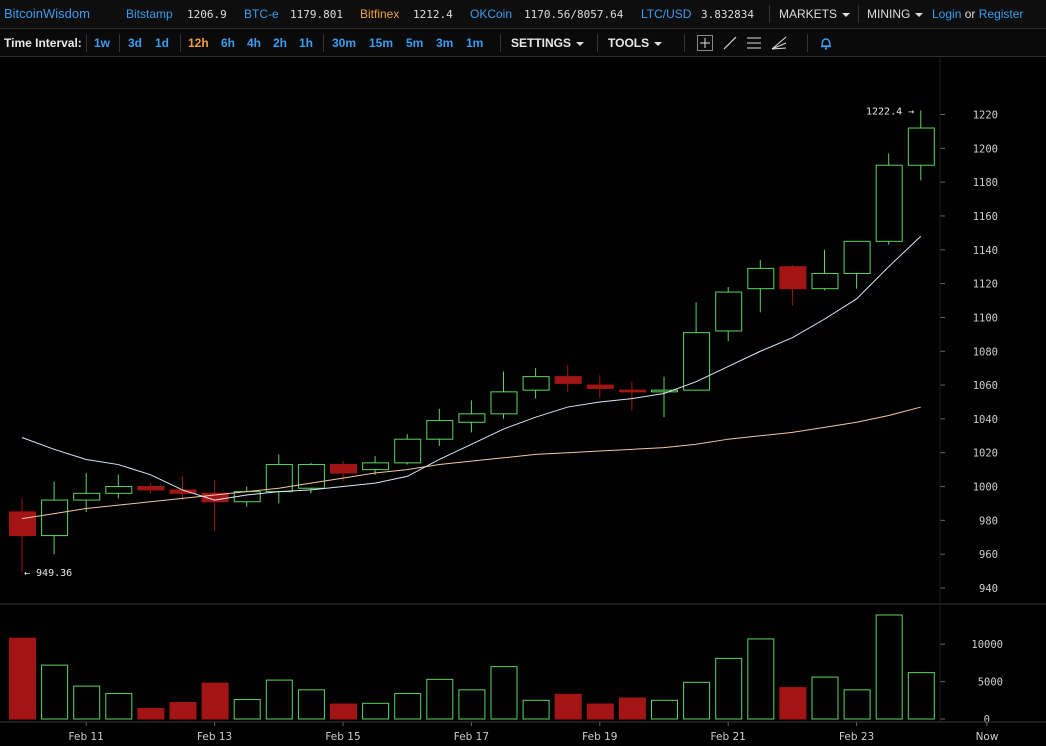  Describe the element at coordinates (599, 737) in the screenshot. I see `x-tick-label: Feb 19` at that location.